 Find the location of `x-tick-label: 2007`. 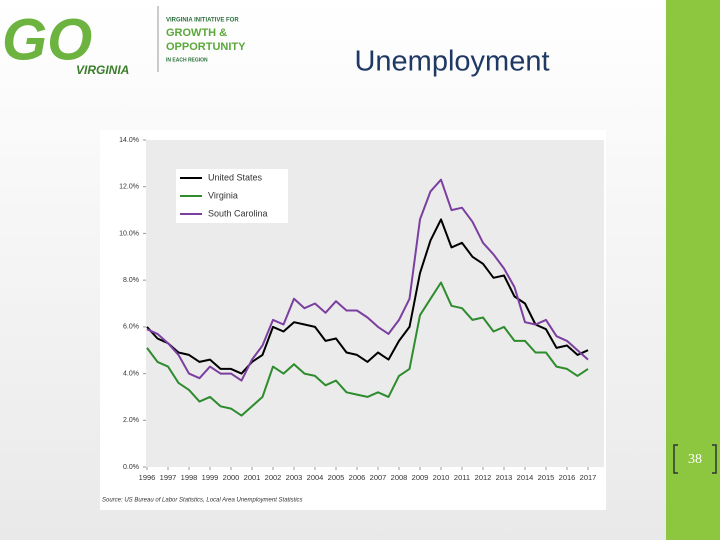

x-tick-label: 2007 is located at coordinates (378, 477).